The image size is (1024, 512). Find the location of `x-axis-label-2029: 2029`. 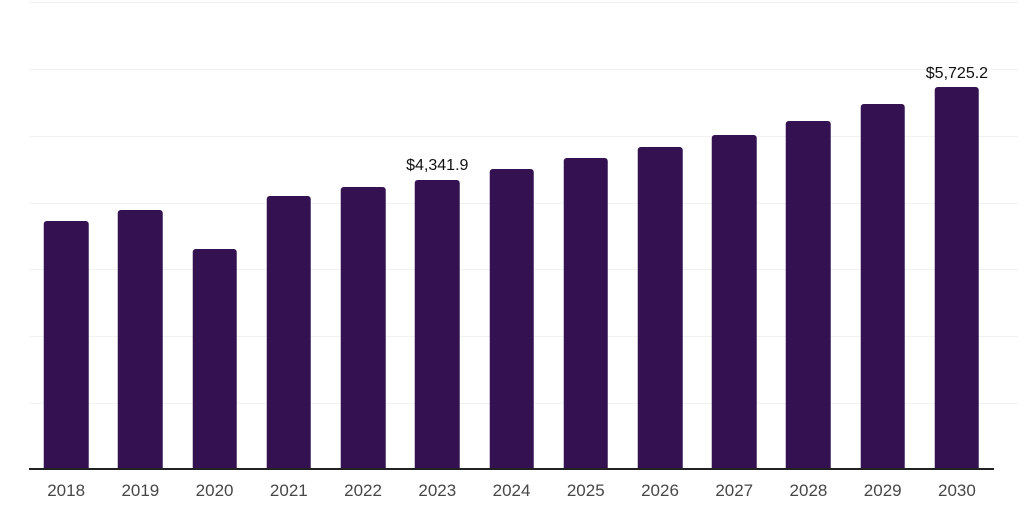

x-axis-label-2029: 2029 is located at coordinates (882, 490).